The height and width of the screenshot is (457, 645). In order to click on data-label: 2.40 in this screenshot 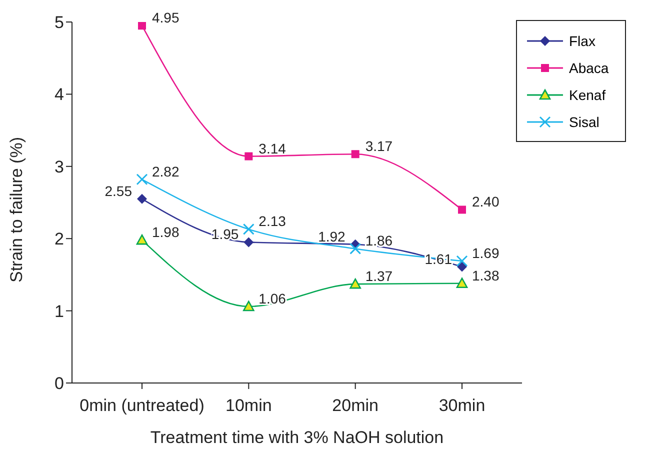, I will do `click(486, 202)`.